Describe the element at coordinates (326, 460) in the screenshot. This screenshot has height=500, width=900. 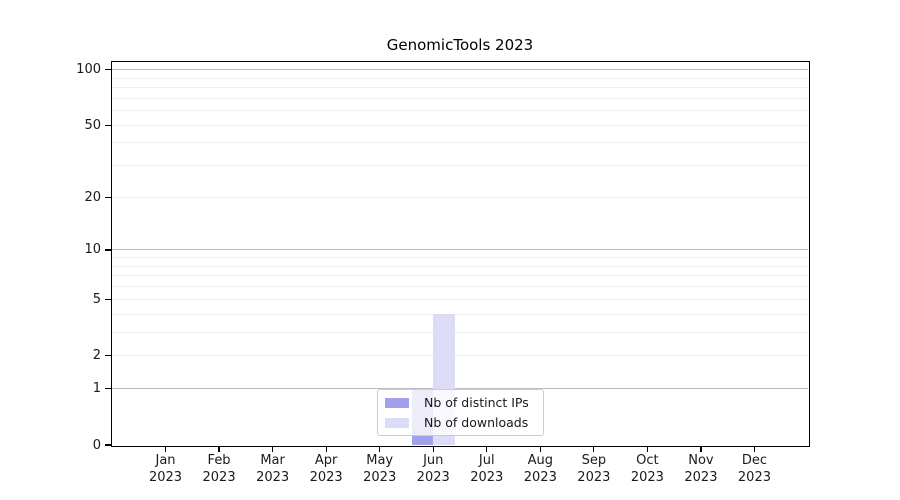
I see `x-tick-month: Apr` at that location.